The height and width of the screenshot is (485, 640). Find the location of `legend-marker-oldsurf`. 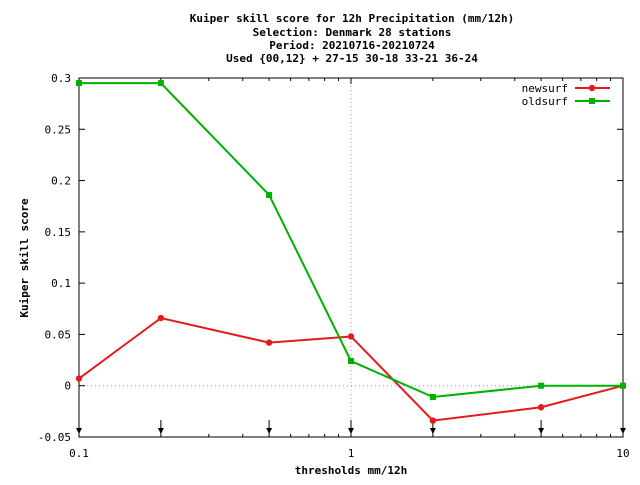

legend-marker-oldsurf is located at coordinates (592, 101).